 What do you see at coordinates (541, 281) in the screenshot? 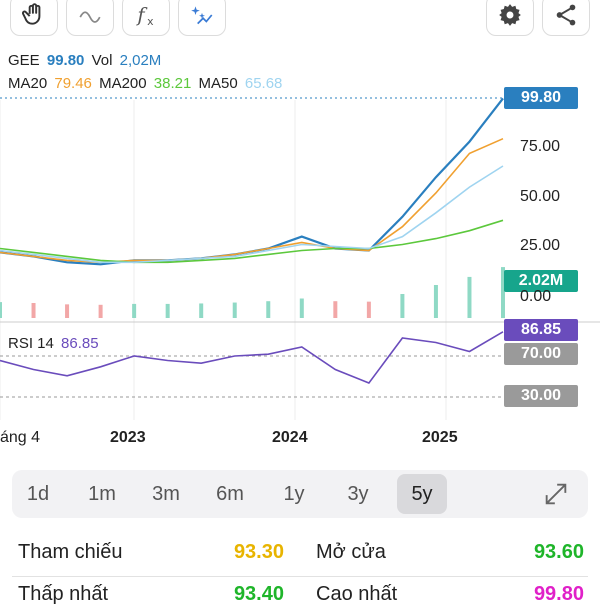
I see `volume-tag: 2.02M` at bounding box center [541, 281].